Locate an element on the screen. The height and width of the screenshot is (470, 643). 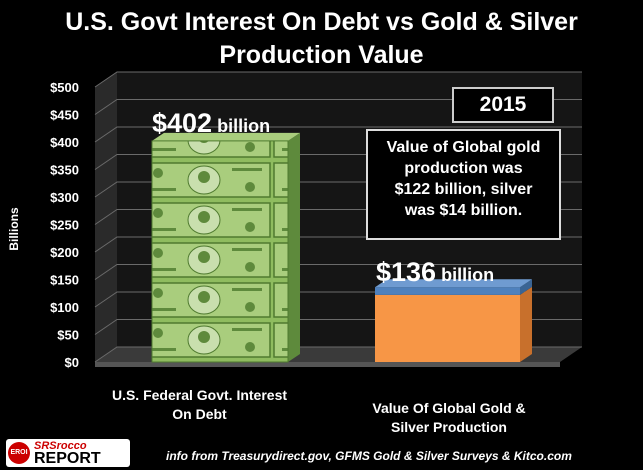
y-tick-label: $100 is located at coordinates (64, 307).